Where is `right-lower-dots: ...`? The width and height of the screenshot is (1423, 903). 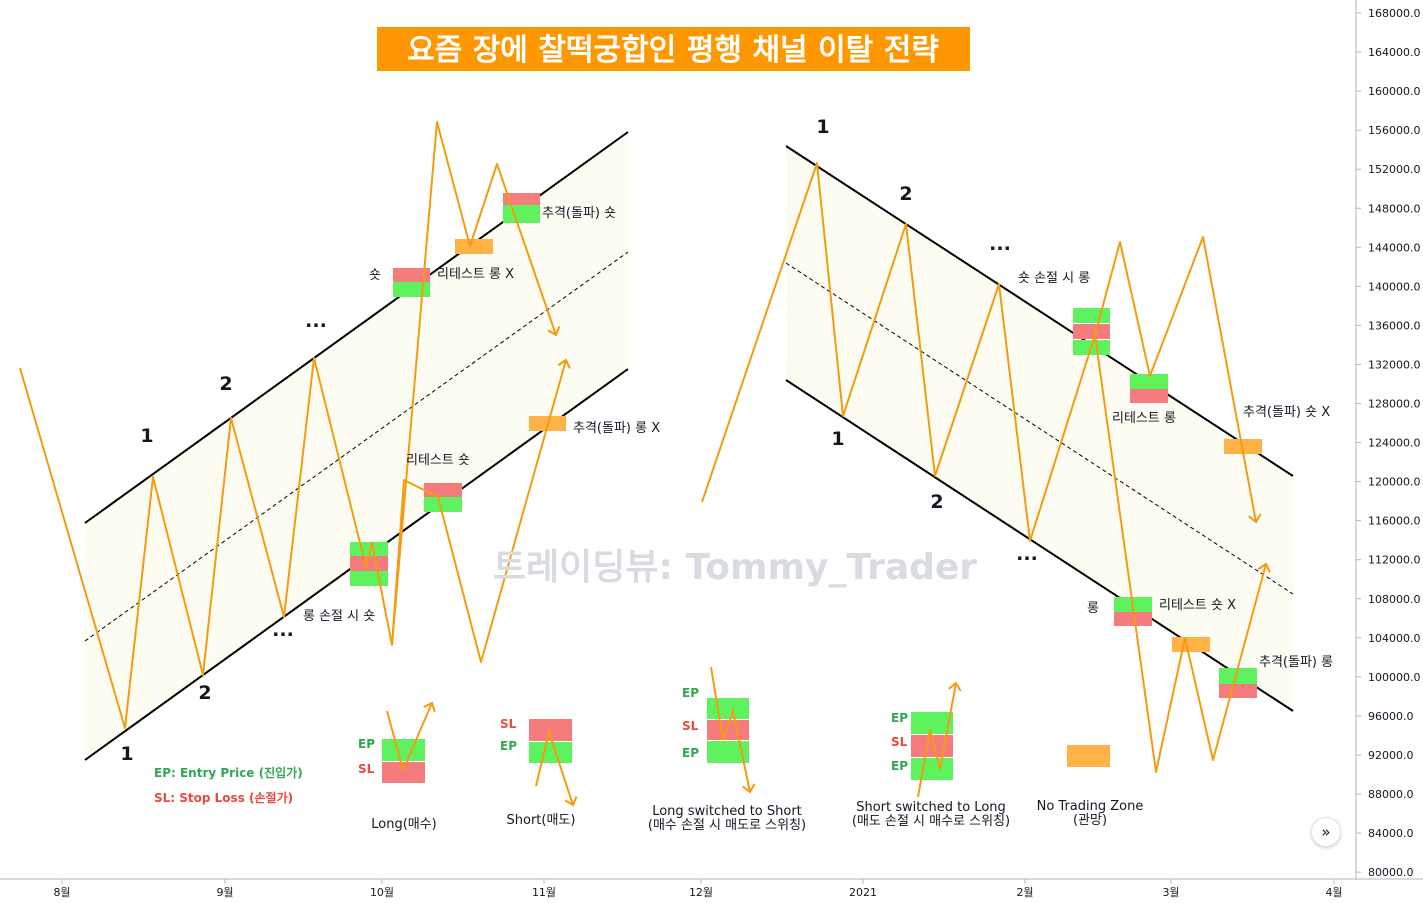 right-lower-dots: ... is located at coordinates (1027, 554).